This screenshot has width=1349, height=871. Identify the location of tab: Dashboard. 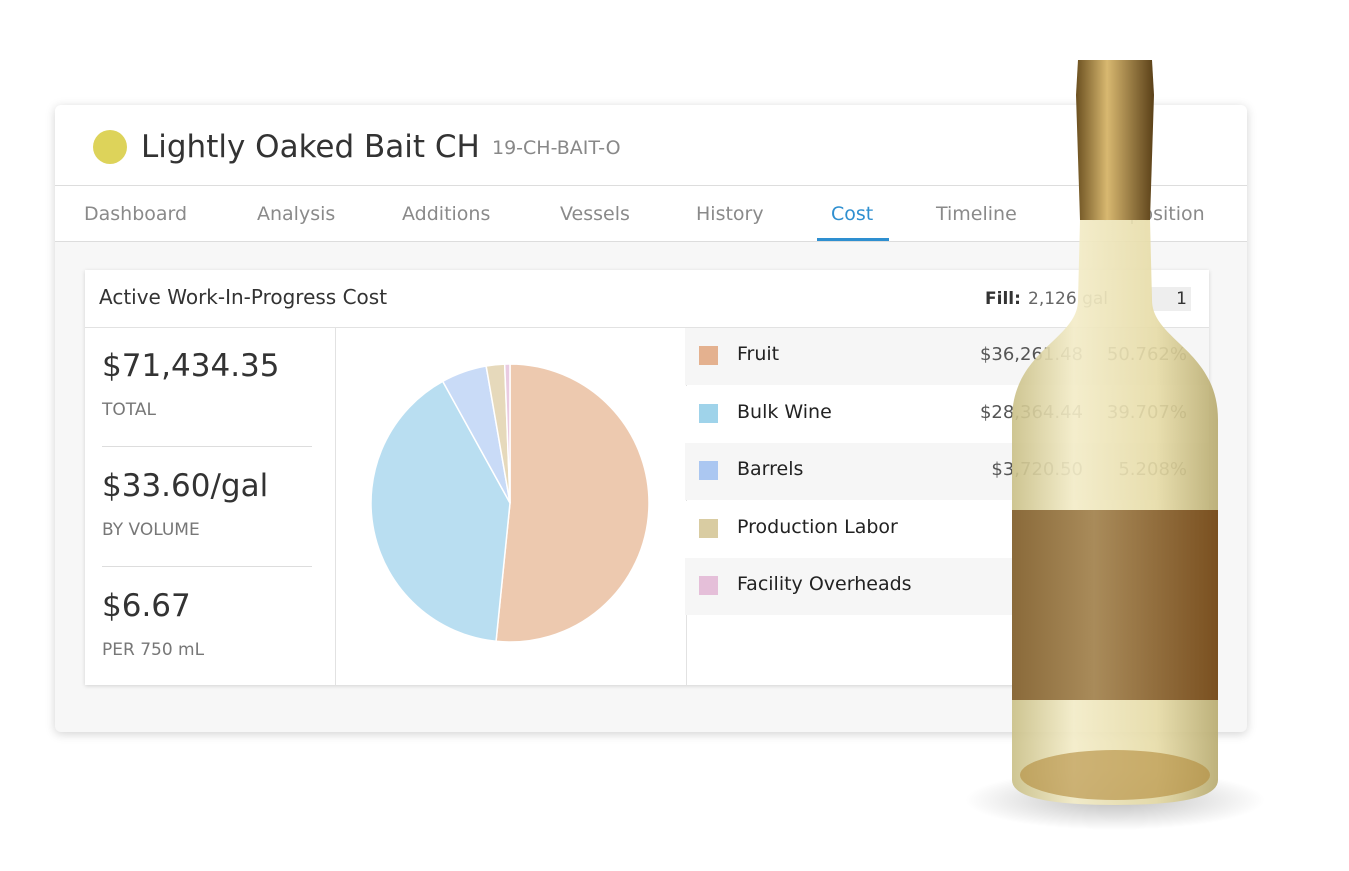
(136, 214).